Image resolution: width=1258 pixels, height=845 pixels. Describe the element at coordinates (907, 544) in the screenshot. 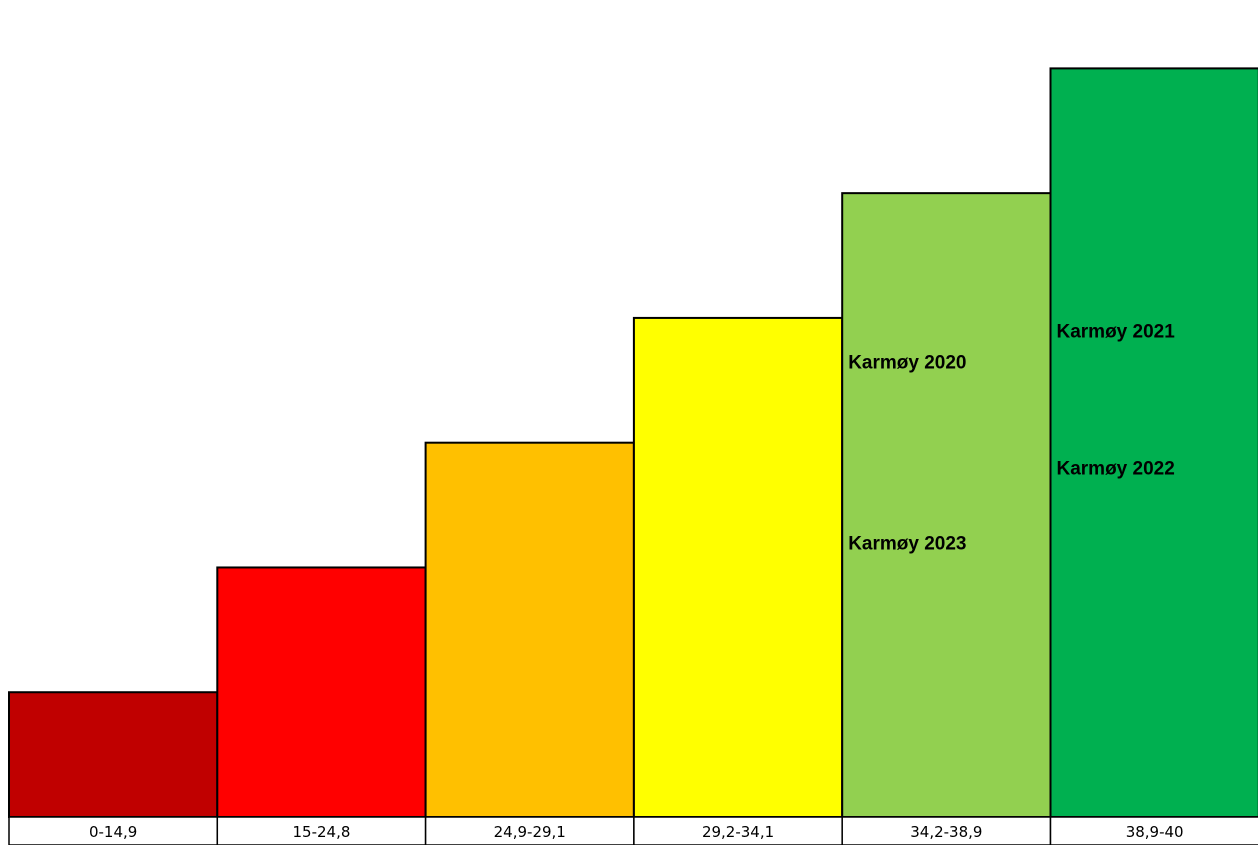

I see `annotation-label-1: Karmøy 2023` at that location.